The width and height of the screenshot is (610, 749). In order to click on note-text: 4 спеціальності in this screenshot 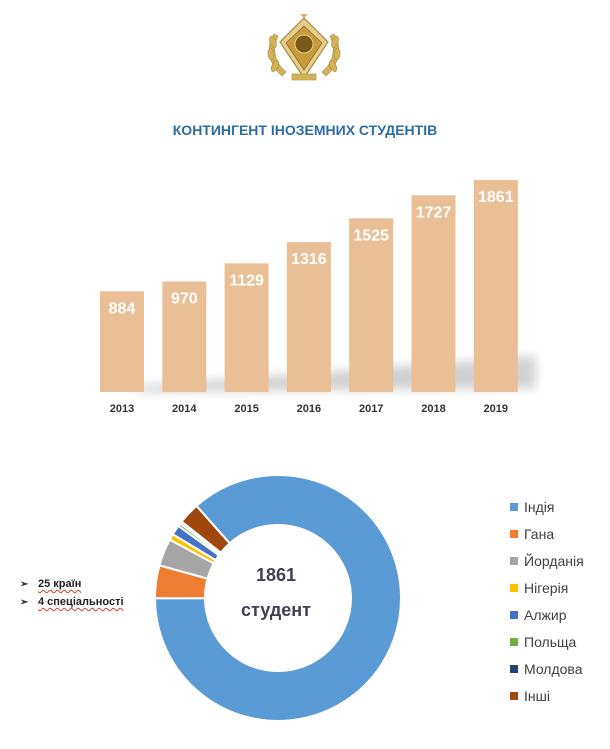, I will do `click(81, 602)`.